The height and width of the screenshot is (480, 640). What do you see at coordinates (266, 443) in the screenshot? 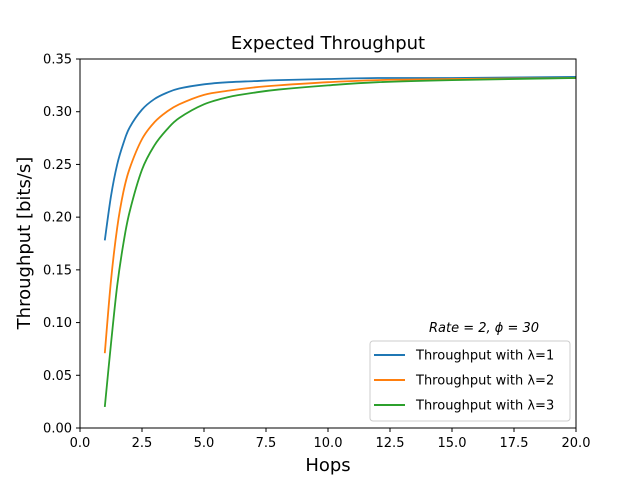
I see `x-tick-label: 7.5` at bounding box center [266, 443].